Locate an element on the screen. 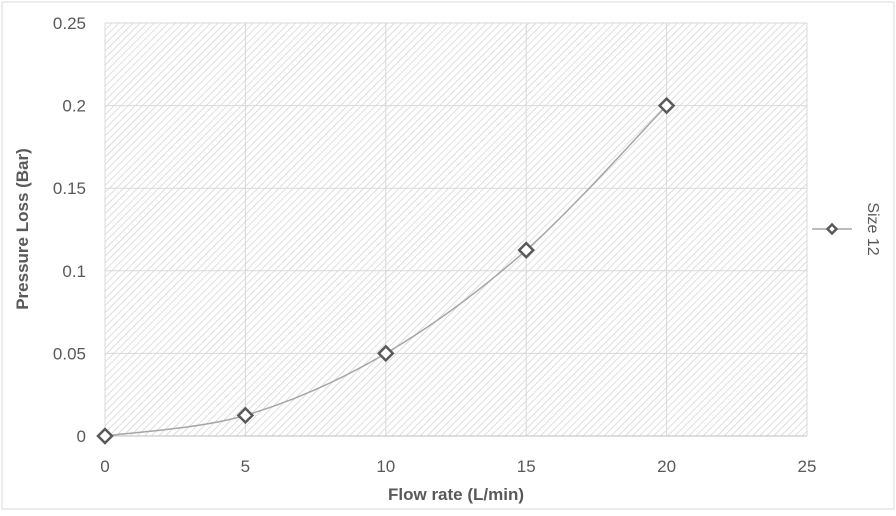 This screenshot has height=516, width=896. x-tick-label: 5 is located at coordinates (245, 466).